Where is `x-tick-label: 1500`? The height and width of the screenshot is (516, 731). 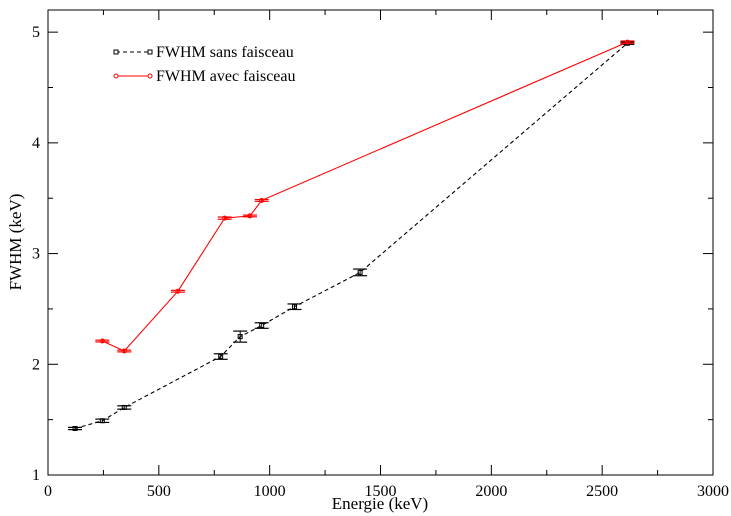 x-tick-label: 1500 is located at coordinates (381, 491).